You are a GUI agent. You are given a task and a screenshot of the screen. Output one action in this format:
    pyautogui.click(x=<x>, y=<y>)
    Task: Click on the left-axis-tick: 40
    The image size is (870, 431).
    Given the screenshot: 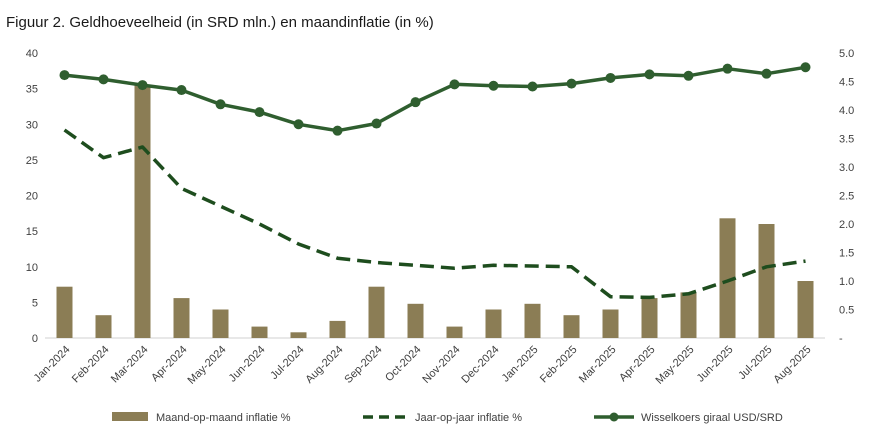 What is the action you would take?
    pyautogui.click(x=32, y=54)
    